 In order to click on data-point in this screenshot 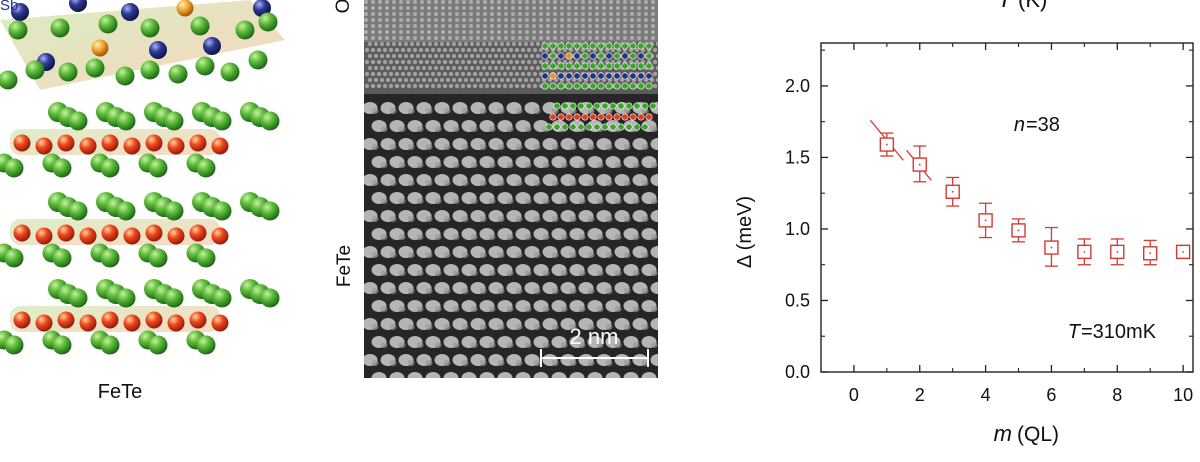, I will do `click(1183, 252)`.